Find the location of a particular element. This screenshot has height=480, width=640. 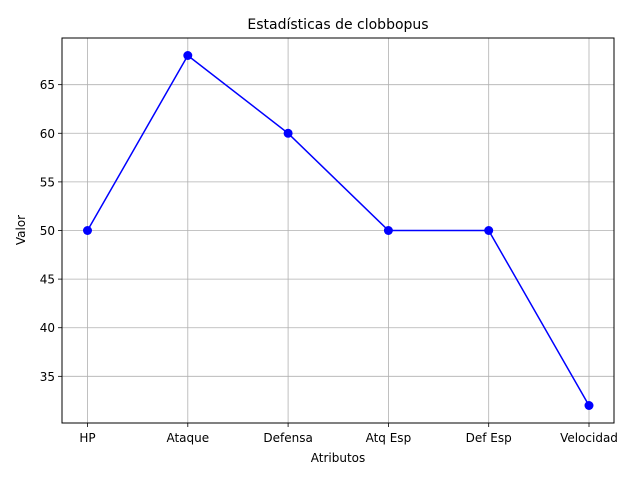

y-tick-label: 45 is located at coordinates (47, 280).